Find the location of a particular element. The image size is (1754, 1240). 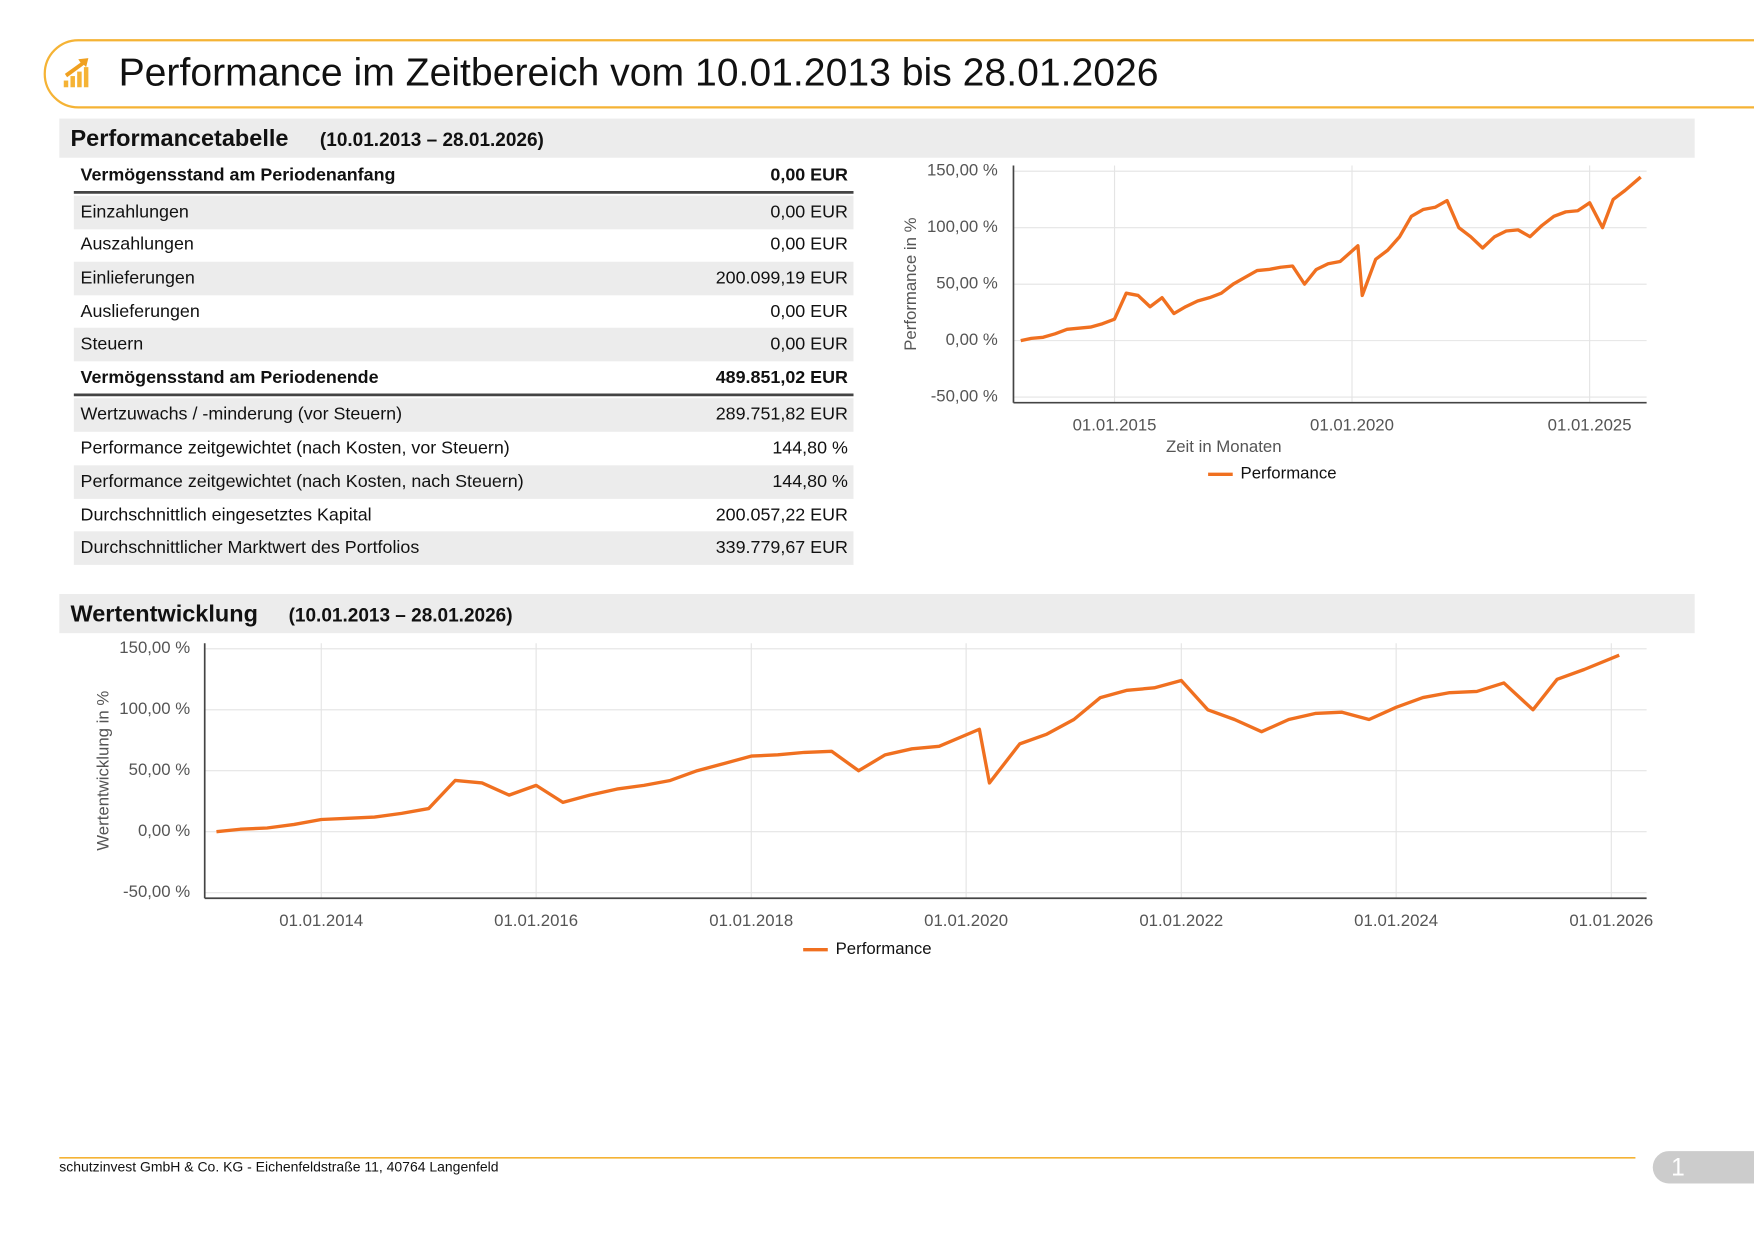

header-icon is located at coordinates (76, 73).